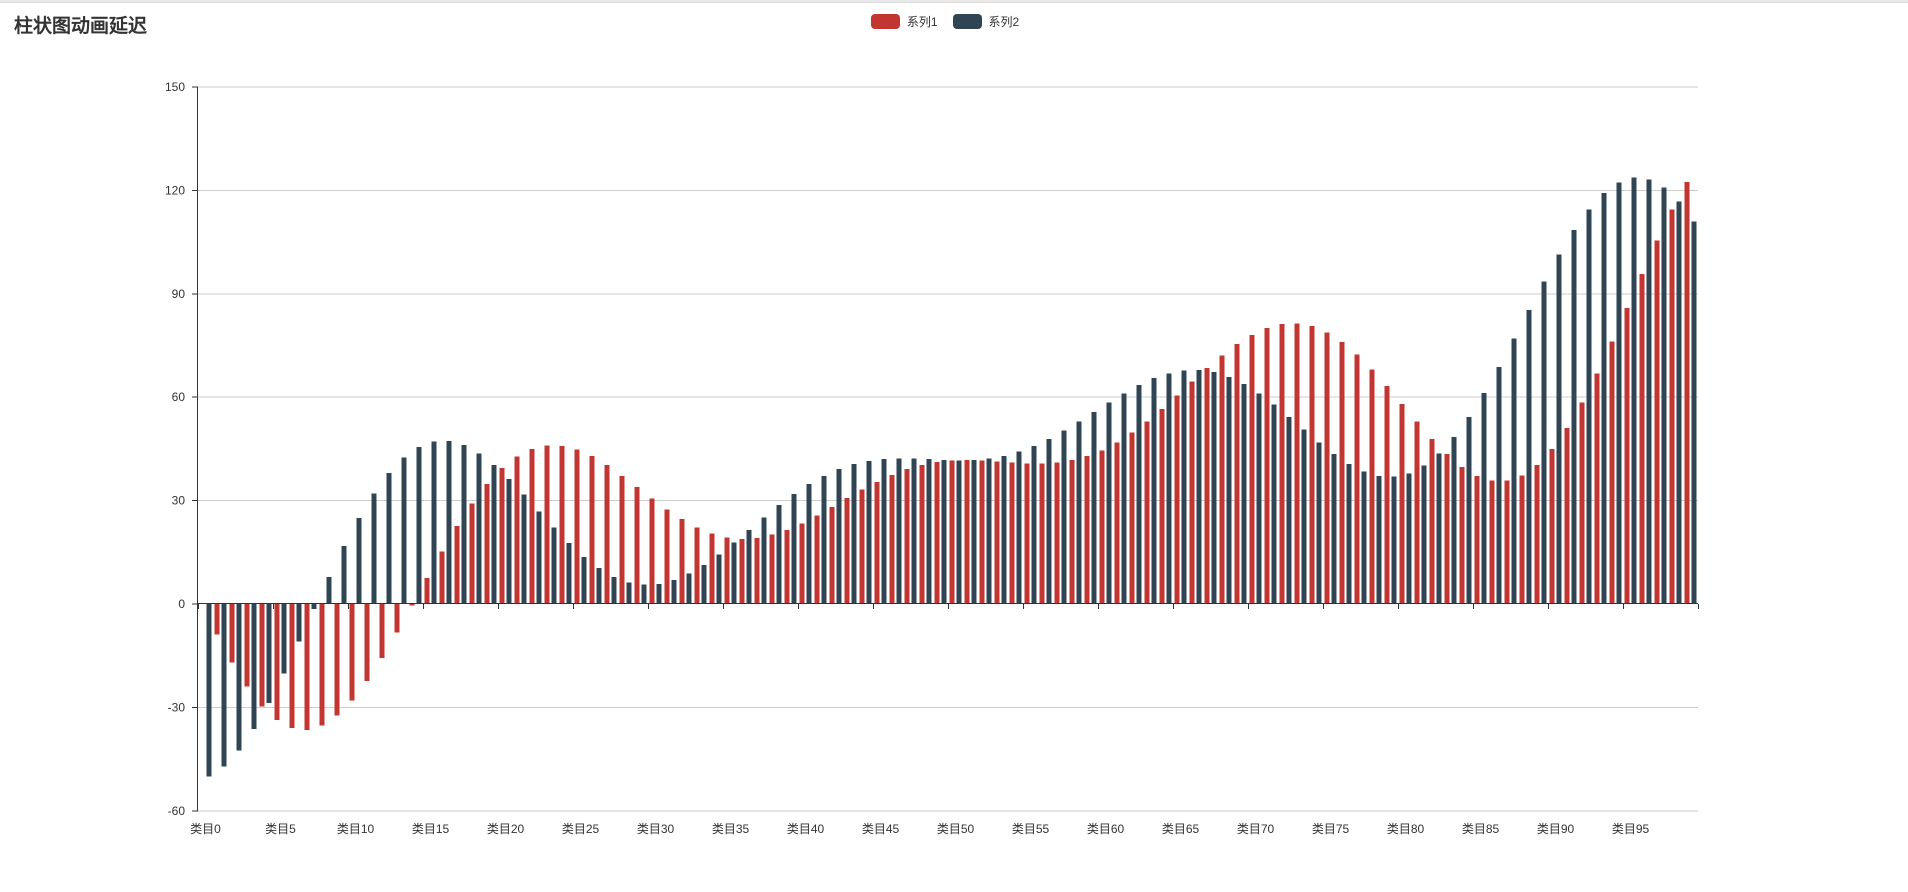 This screenshot has height=892, width=1908. I want to click on legend-item-series1: 系列1, so click(904, 21).